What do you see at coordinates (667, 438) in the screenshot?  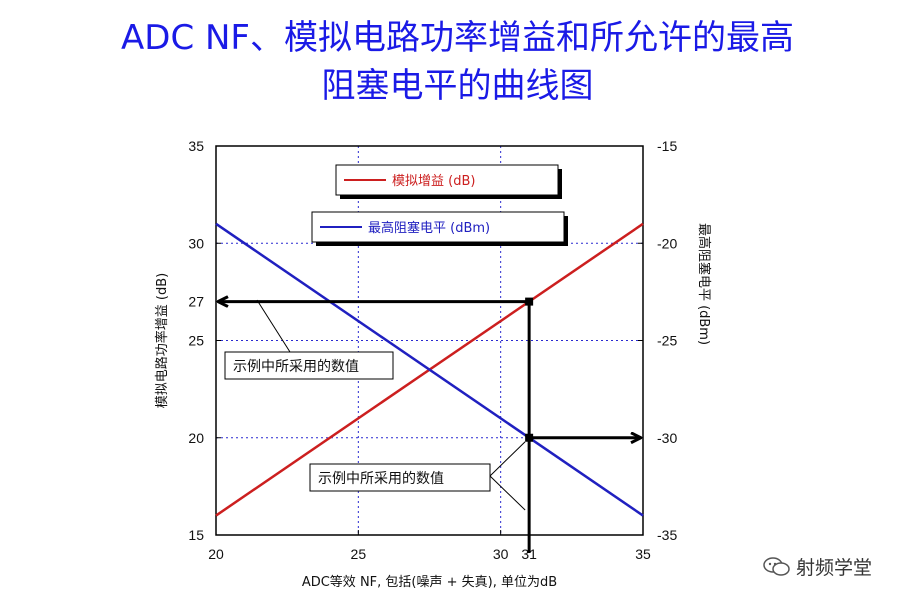 I see `y-right-tick-label: -30` at bounding box center [667, 438].